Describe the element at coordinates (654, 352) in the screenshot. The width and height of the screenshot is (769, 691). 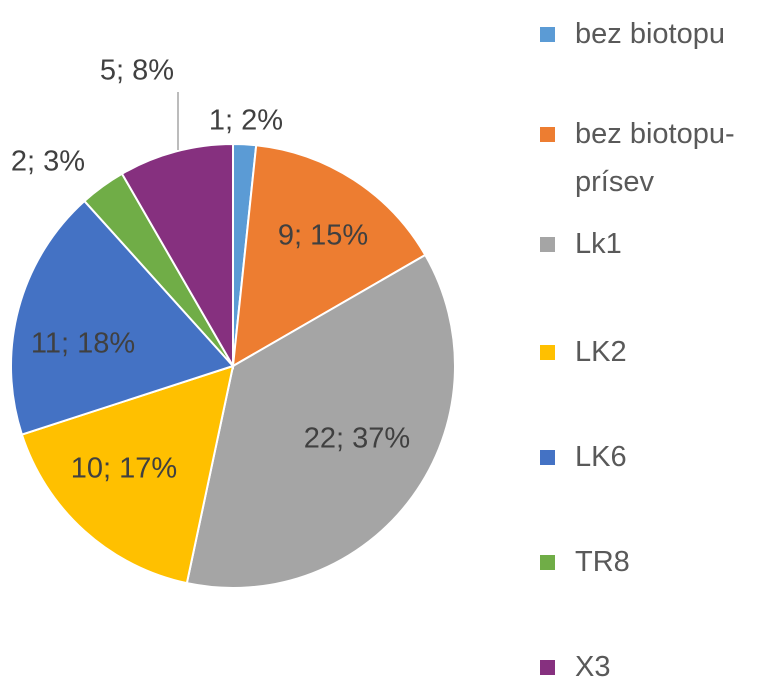
I see `legend-item: LK2` at that location.